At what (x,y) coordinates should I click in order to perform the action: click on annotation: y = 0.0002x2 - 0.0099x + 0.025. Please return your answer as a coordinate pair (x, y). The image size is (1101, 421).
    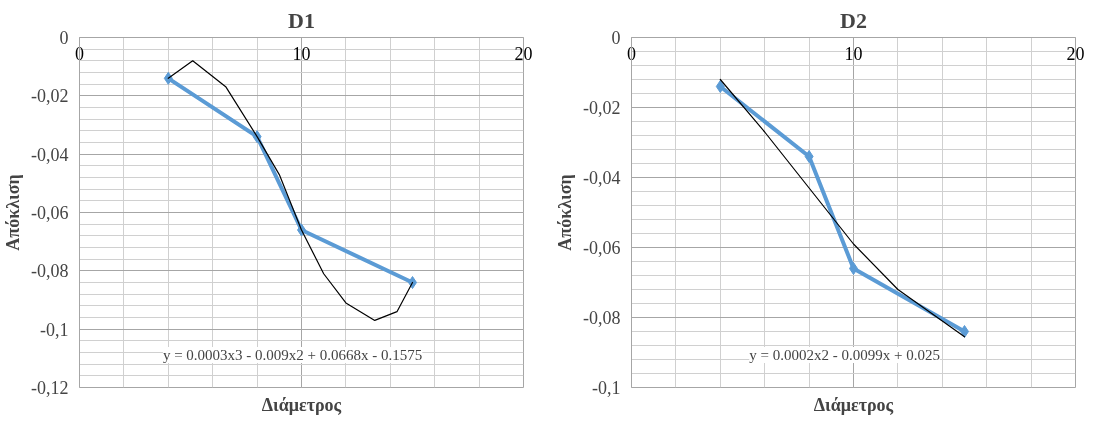
    Looking at the image, I should click on (844, 355).